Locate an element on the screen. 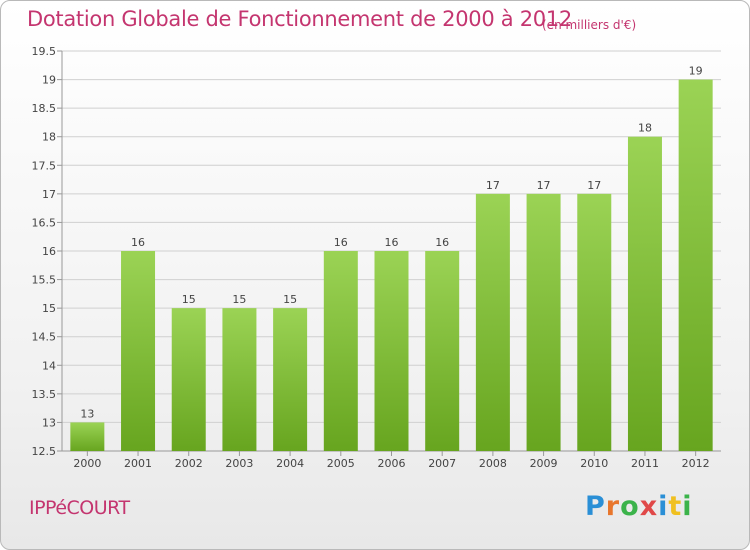  x-tick-label: 2001 is located at coordinates (138, 463).